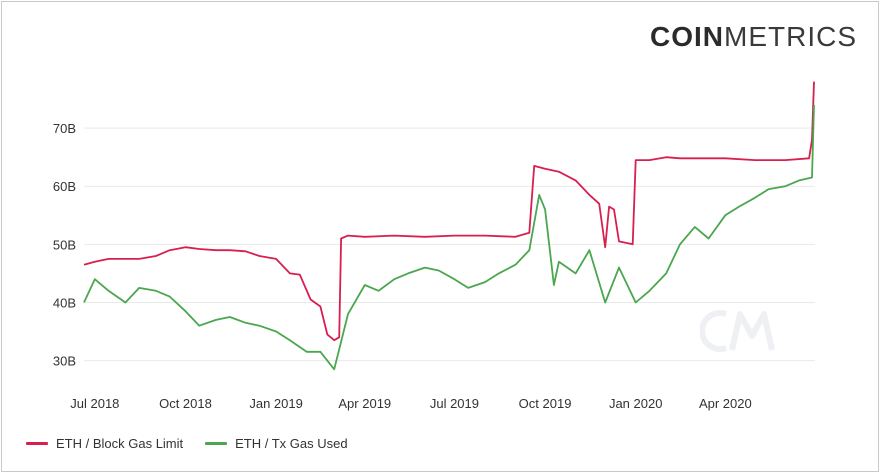  Describe the element at coordinates (198, 443) in the screenshot. I see `chart-legend: ETH / Block Gas Limit ETH / Tx Gas Used` at that location.